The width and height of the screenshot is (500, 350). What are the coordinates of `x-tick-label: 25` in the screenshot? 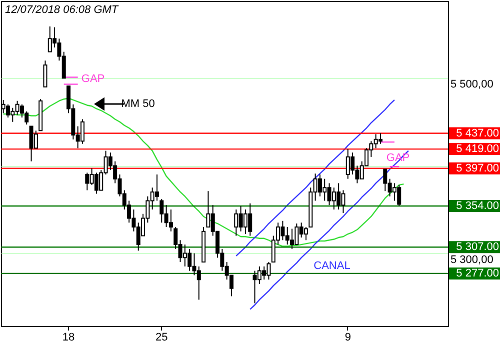 It's located at (162, 338).